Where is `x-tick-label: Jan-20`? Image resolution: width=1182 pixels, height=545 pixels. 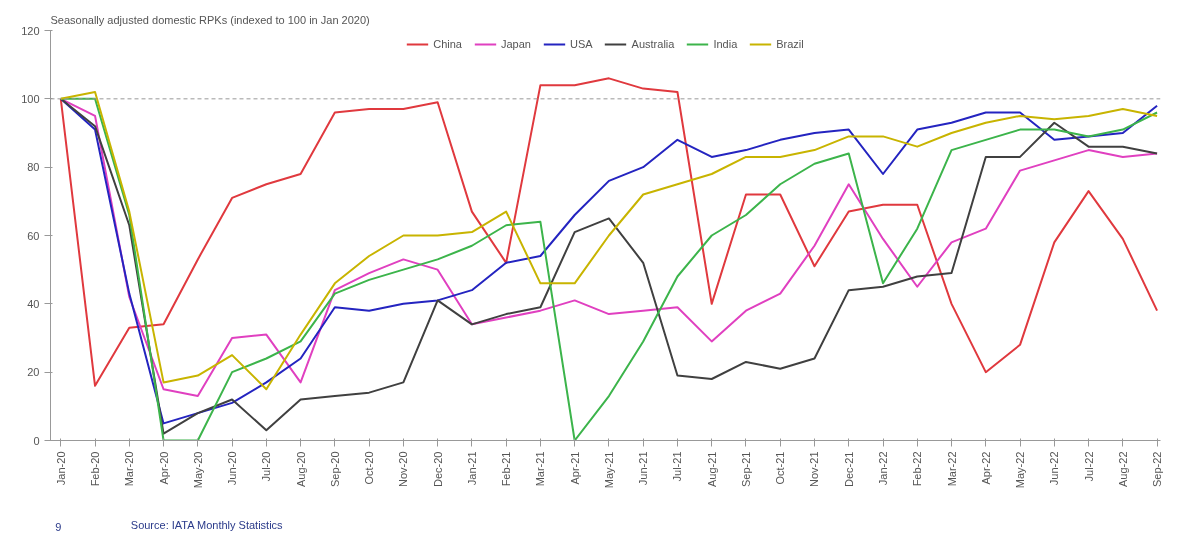 x-tick-label: Jan-20 is located at coordinates (60, 468).